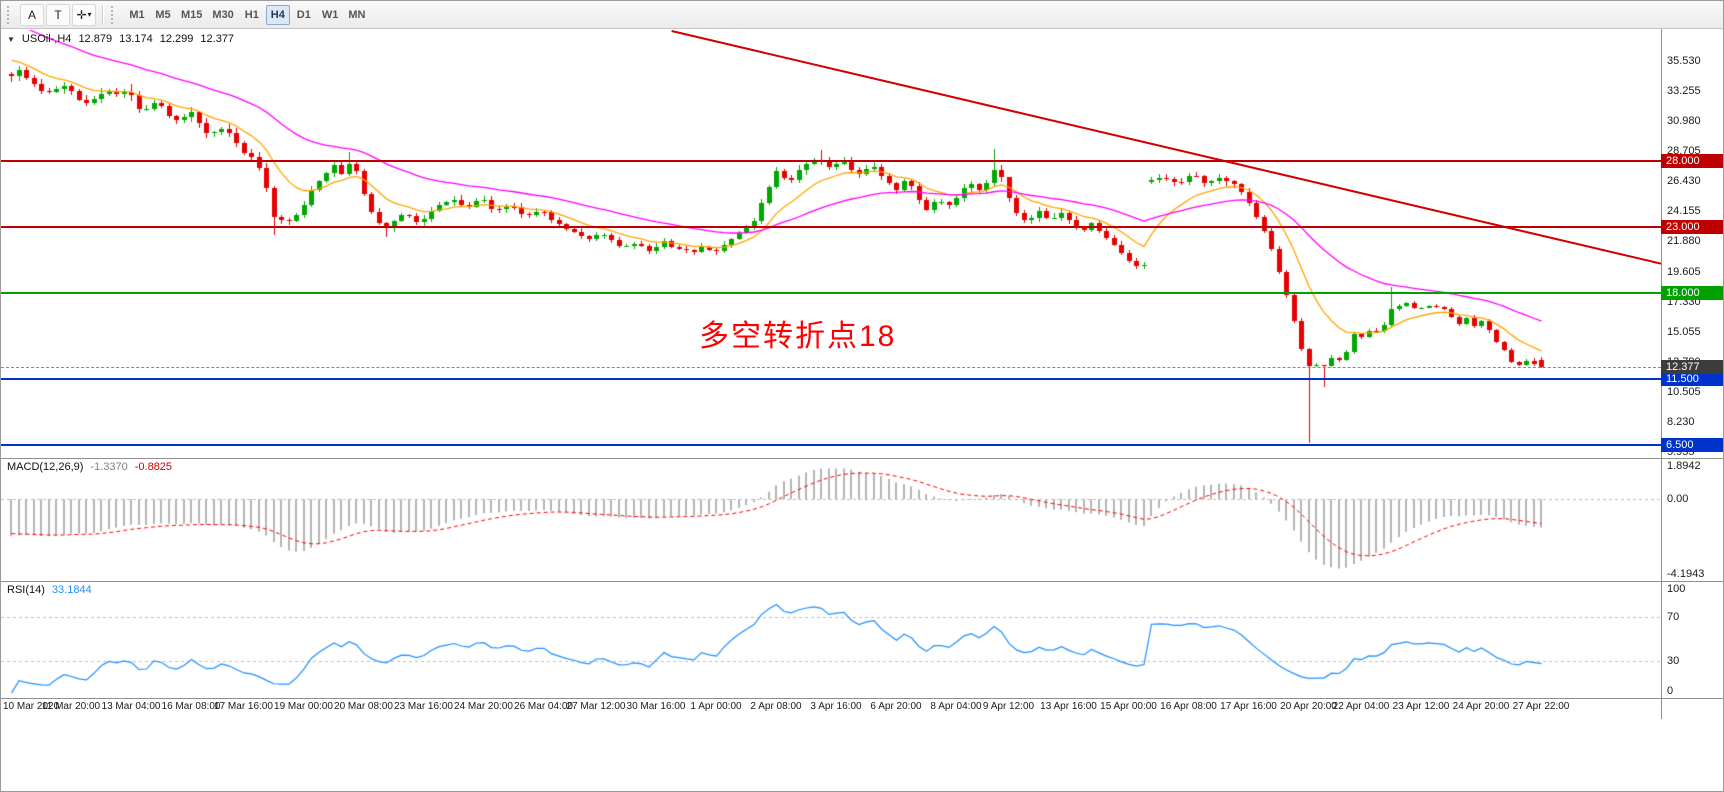  What do you see at coordinates (304, 15) in the screenshot?
I see `timeframe-button-d1: D1` at bounding box center [304, 15].